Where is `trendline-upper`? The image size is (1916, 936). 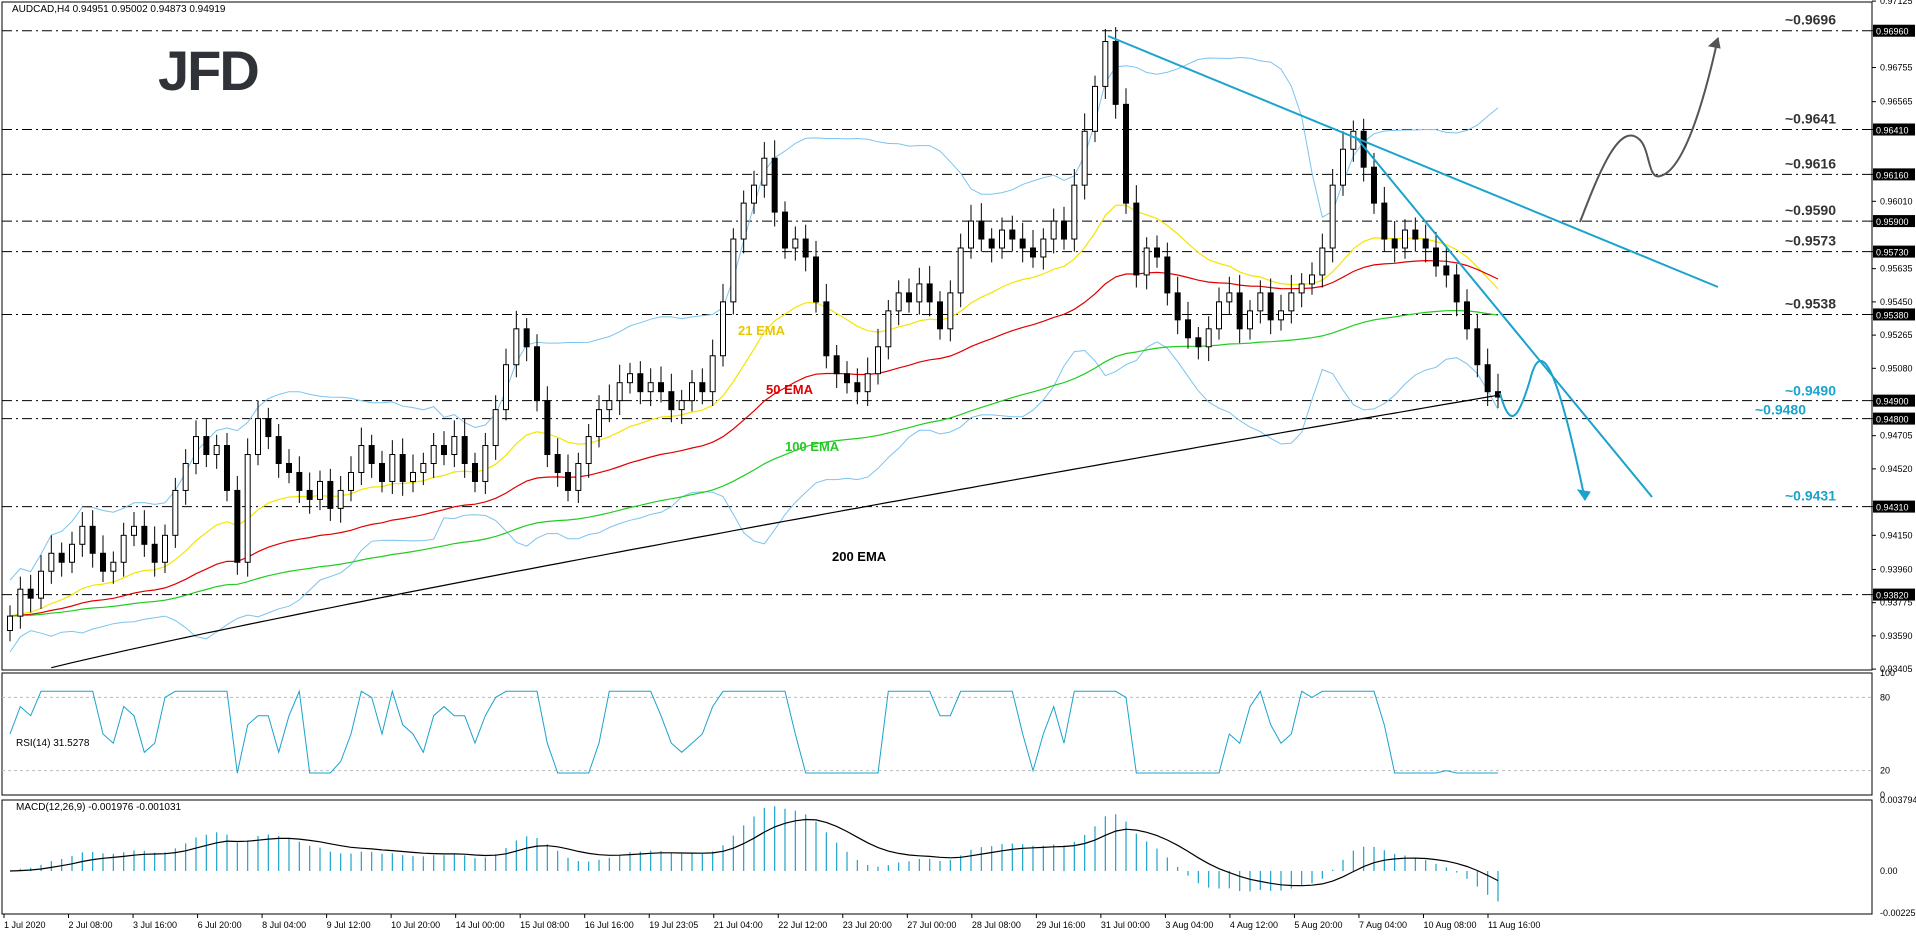
trendline-upper is located at coordinates (1413, 161).